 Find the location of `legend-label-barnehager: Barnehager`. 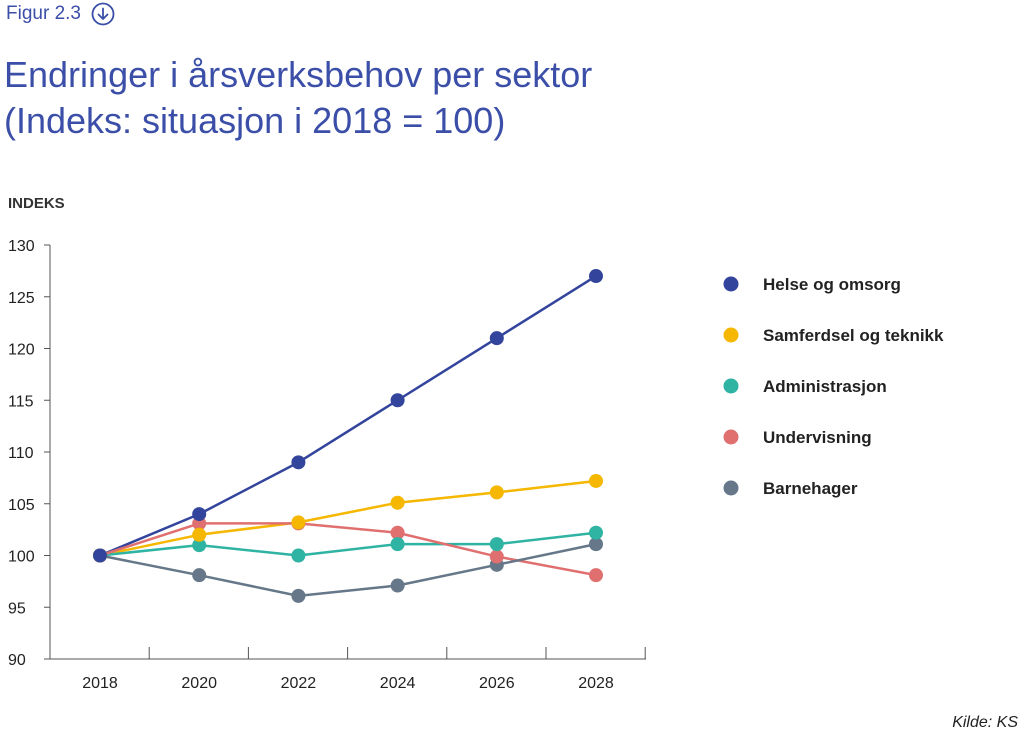

legend-label-barnehager: Barnehager is located at coordinates (810, 488).